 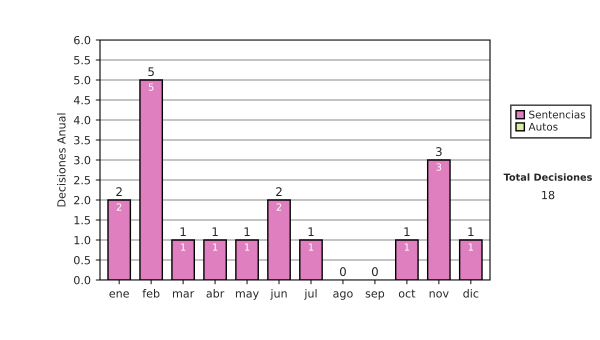 What do you see at coordinates (548, 195) in the screenshot?
I see `text: 18` at bounding box center [548, 195].